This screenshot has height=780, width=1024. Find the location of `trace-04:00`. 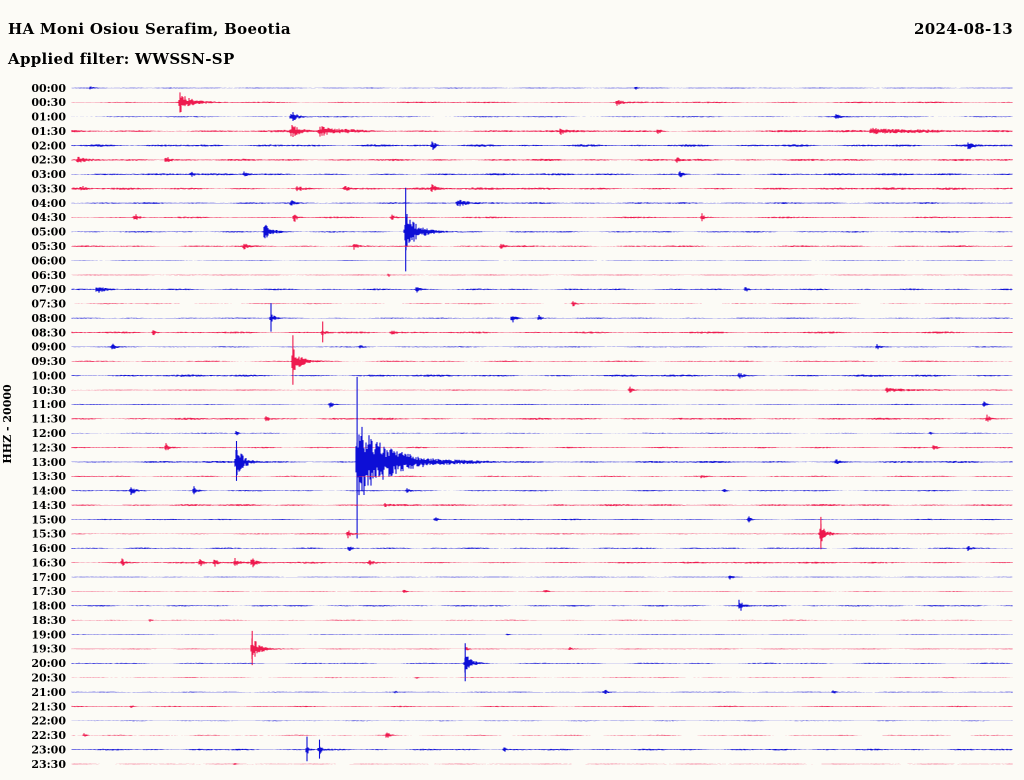

trace-04:00 is located at coordinates (542, 203).